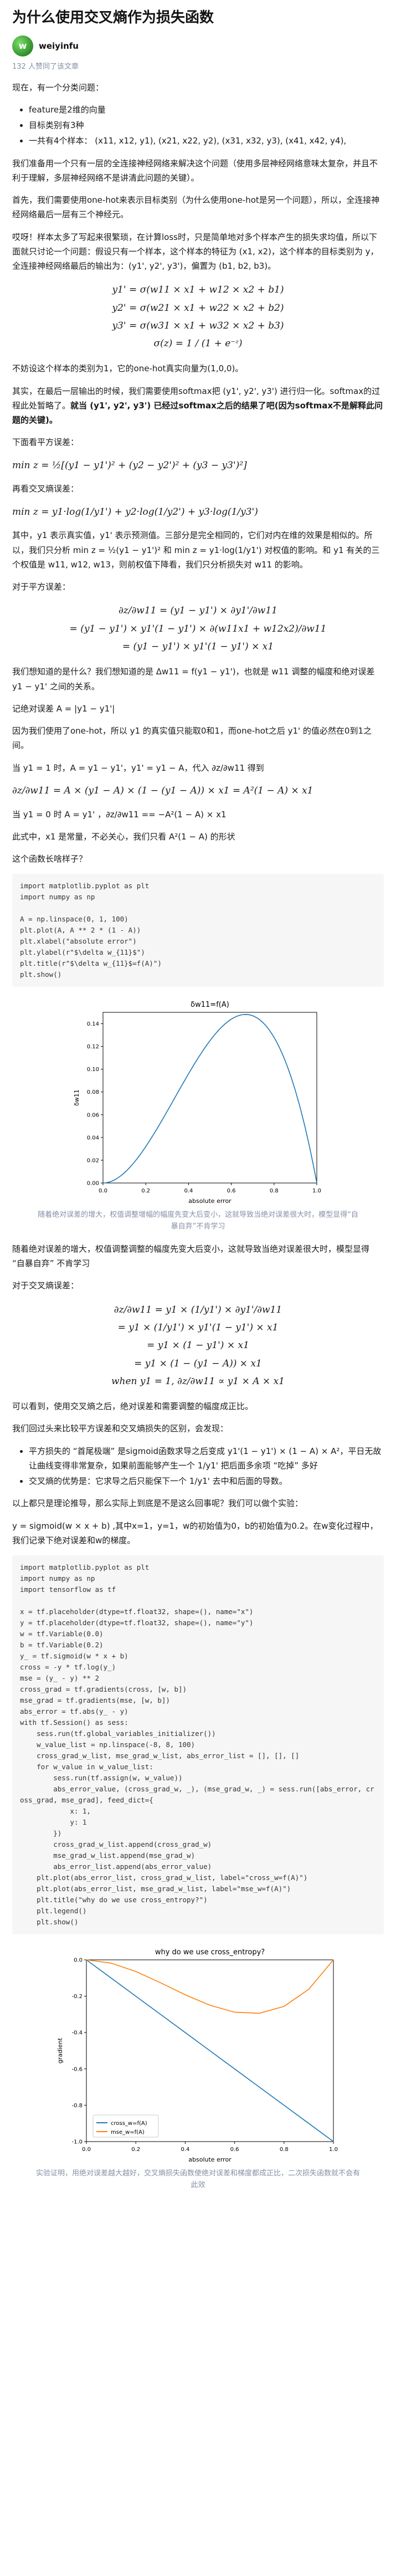 This screenshot has height=2576, width=396. I want to click on code-line: w = tf.Variable(0.0), so click(62, 1634).